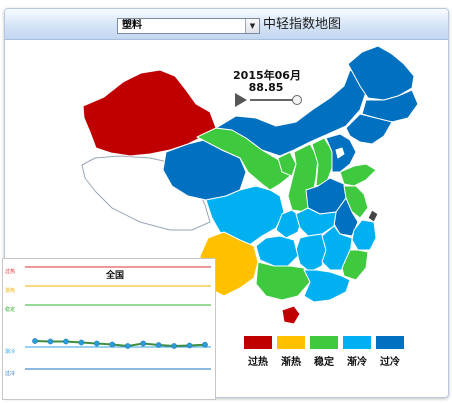 The image size is (452, 403). What do you see at coordinates (357, 362) in the screenshot?
I see `legend-label: 渐冷` at bounding box center [357, 362].